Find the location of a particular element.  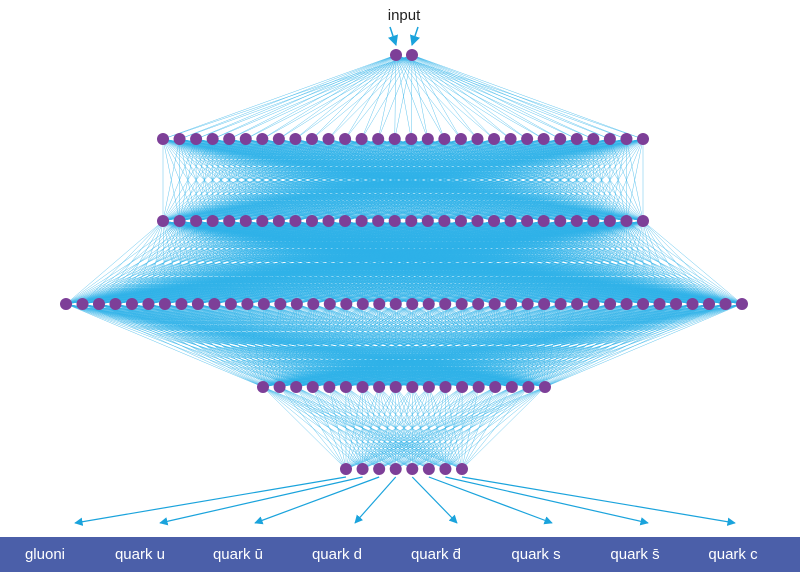

output-label: quark s̄ is located at coordinates (634, 554).